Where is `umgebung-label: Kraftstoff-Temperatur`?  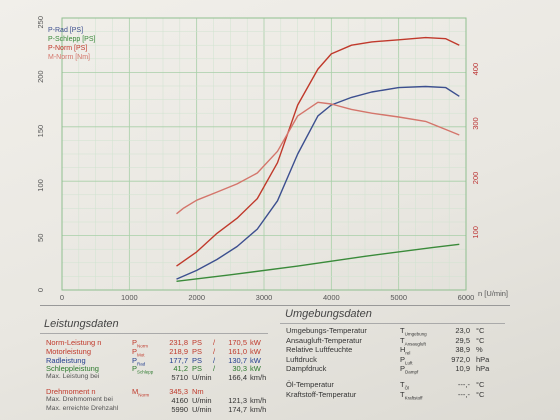
umgebung-label: Kraftstoff-Temperatur is located at coordinates (321, 394).